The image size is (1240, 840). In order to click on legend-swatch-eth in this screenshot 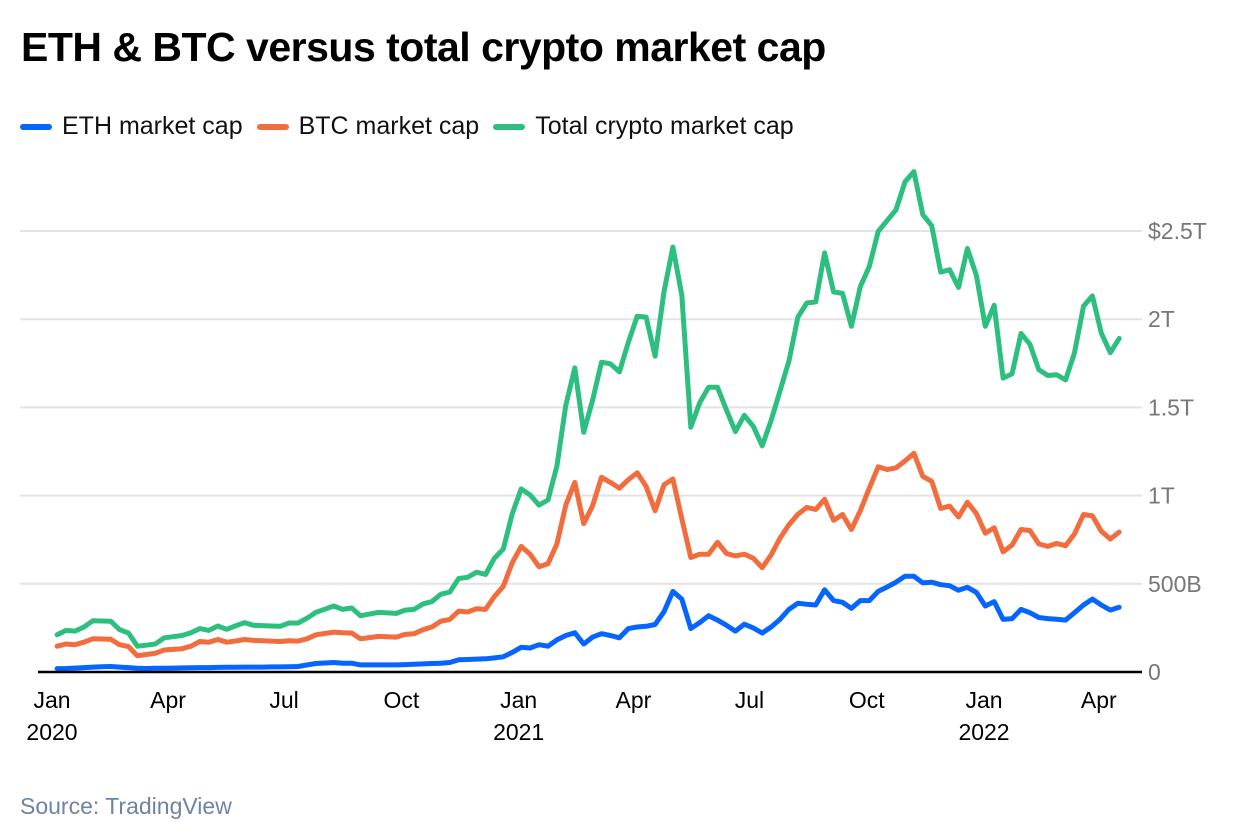, I will do `click(36, 126)`.